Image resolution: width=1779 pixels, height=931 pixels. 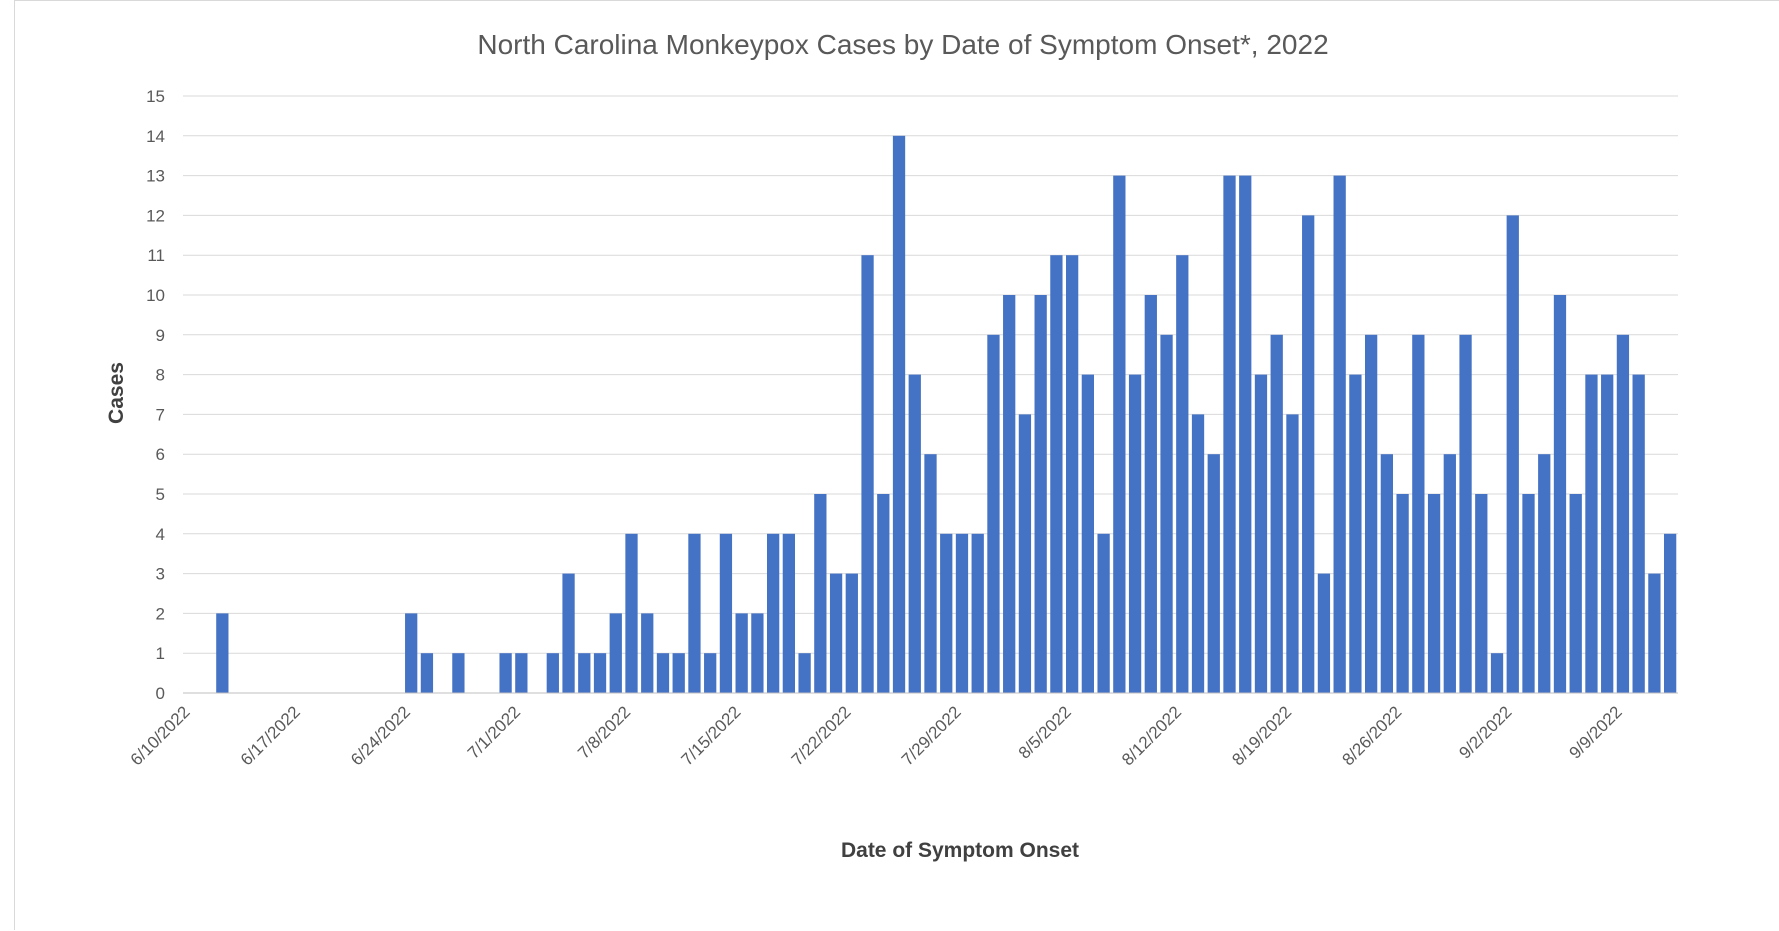 What do you see at coordinates (160, 454) in the screenshot?
I see `y-tick-label: 6` at bounding box center [160, 454].